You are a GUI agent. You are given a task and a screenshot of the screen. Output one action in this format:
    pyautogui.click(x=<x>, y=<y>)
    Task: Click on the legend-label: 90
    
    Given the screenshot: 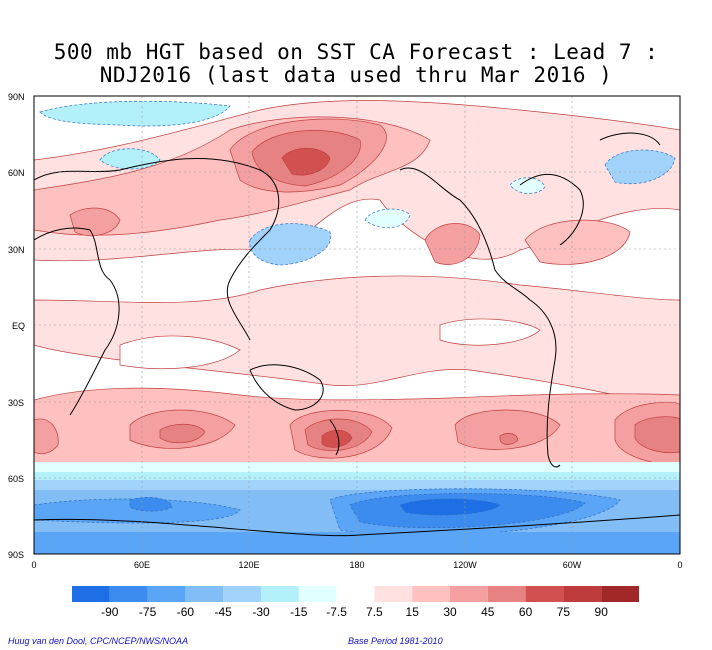 What is the action you would take?
    pyautogui.click(x=602, y=612)
    